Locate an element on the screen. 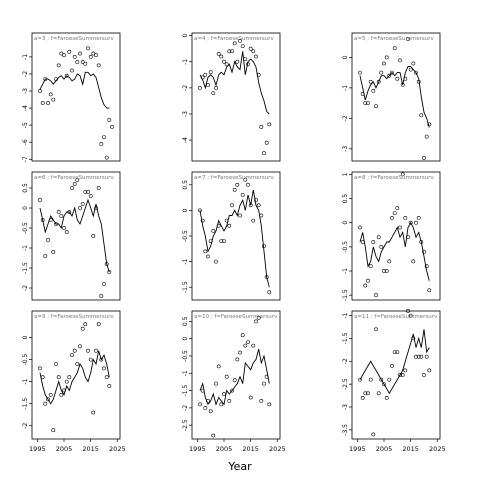 The height and width of the screenshot is (480, 480). x-tick-label: 1995 is located at coordinates (357, 449).